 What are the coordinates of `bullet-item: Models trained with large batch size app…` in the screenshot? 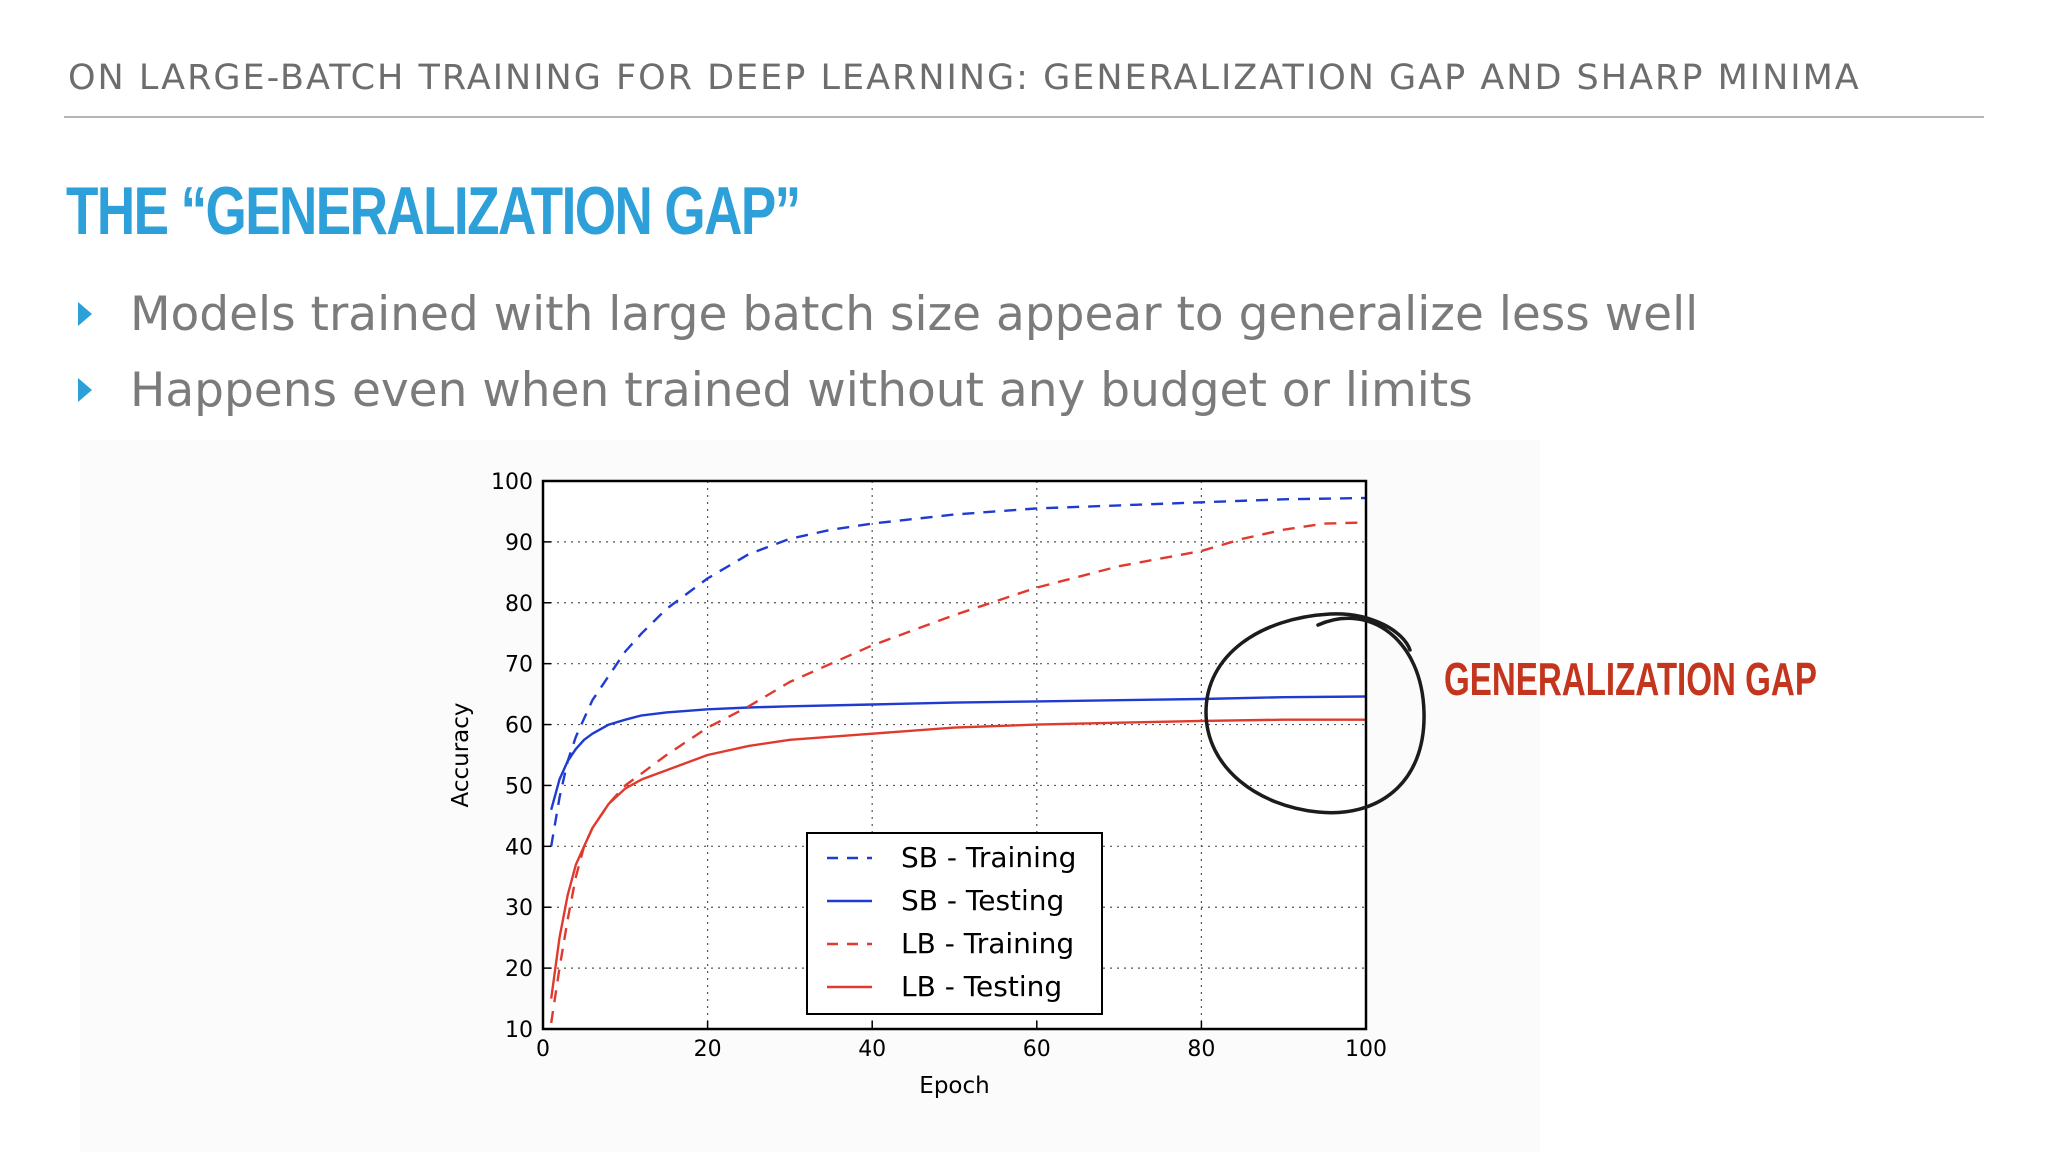 It's located at (885, 314).